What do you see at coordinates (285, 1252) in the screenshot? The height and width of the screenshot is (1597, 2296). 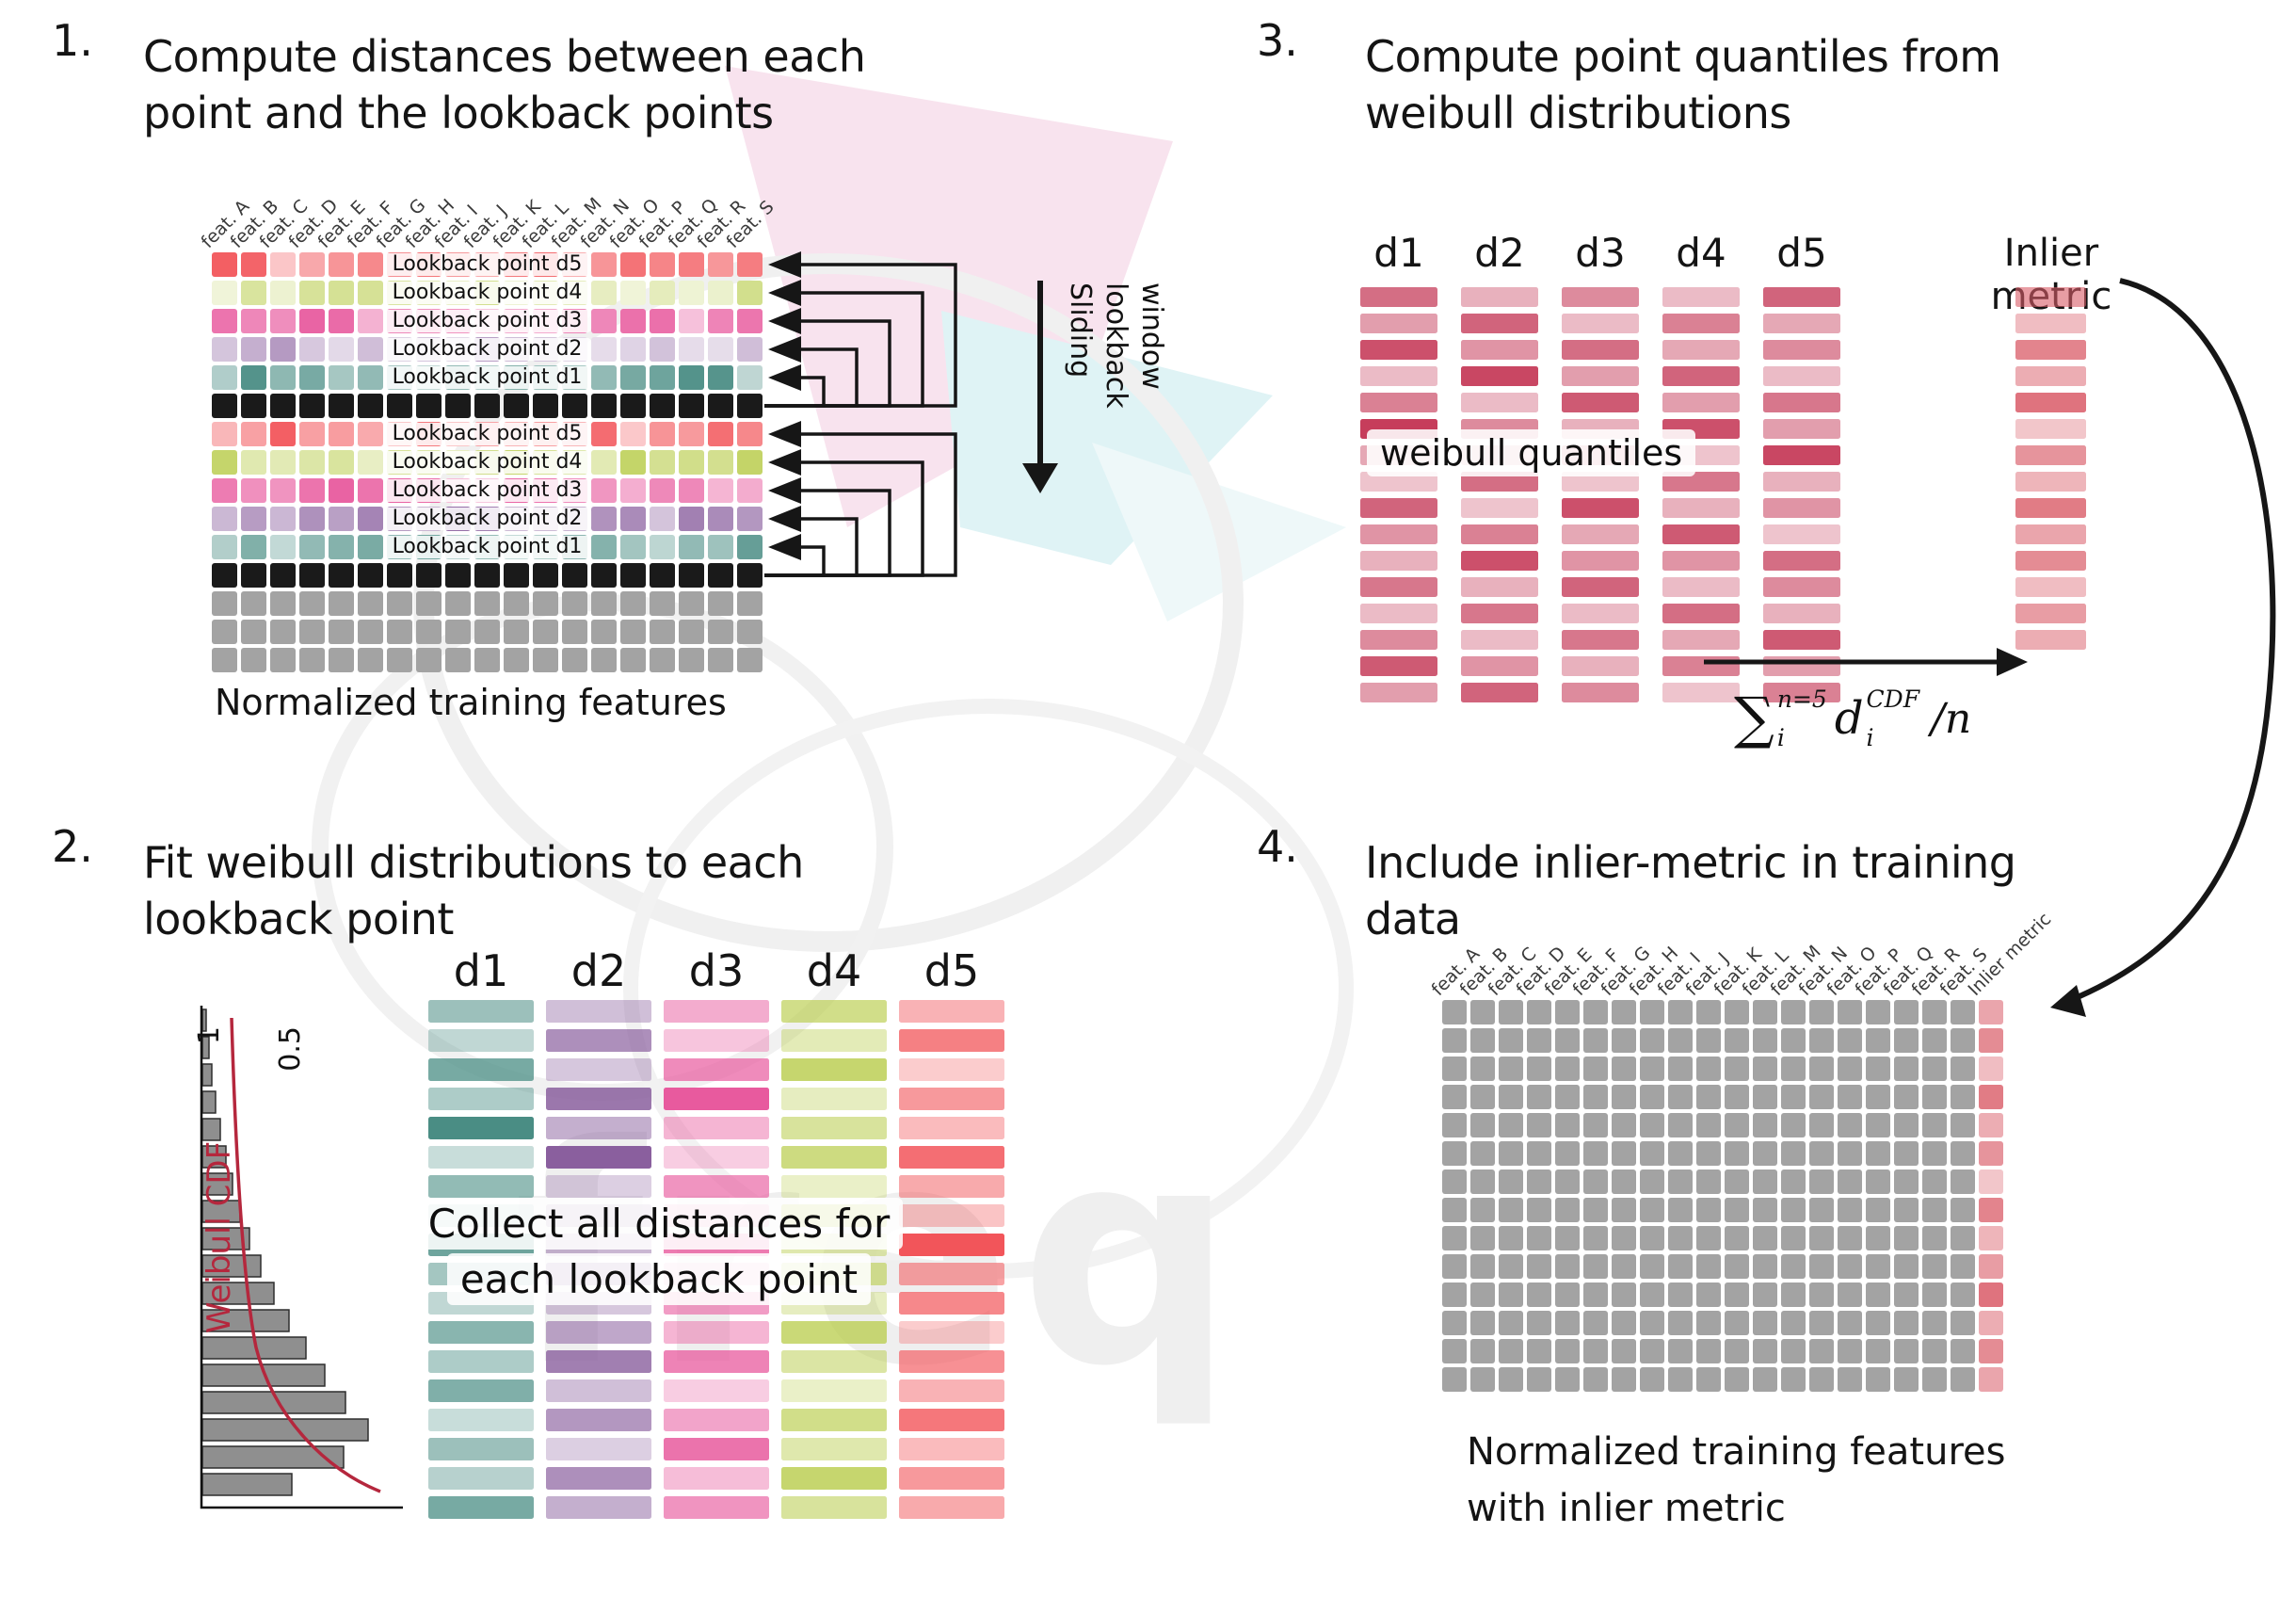 I see `distance-histogram` at bounding box center [285, 1252].